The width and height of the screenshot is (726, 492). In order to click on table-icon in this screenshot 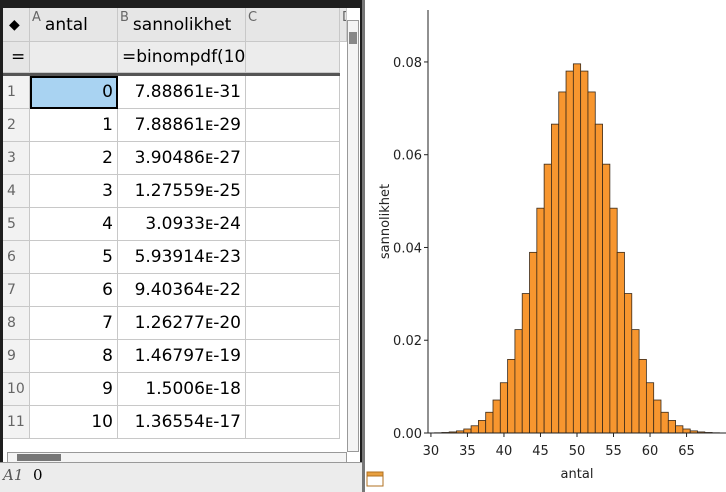, I will do `click(375, 479)`.